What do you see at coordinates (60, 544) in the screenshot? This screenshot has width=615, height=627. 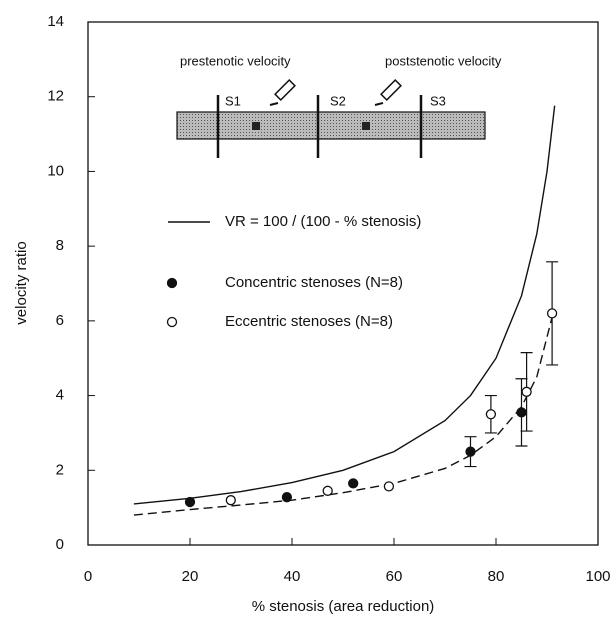 I see `y-tick-label: 0` at bounding box center [60, 544].